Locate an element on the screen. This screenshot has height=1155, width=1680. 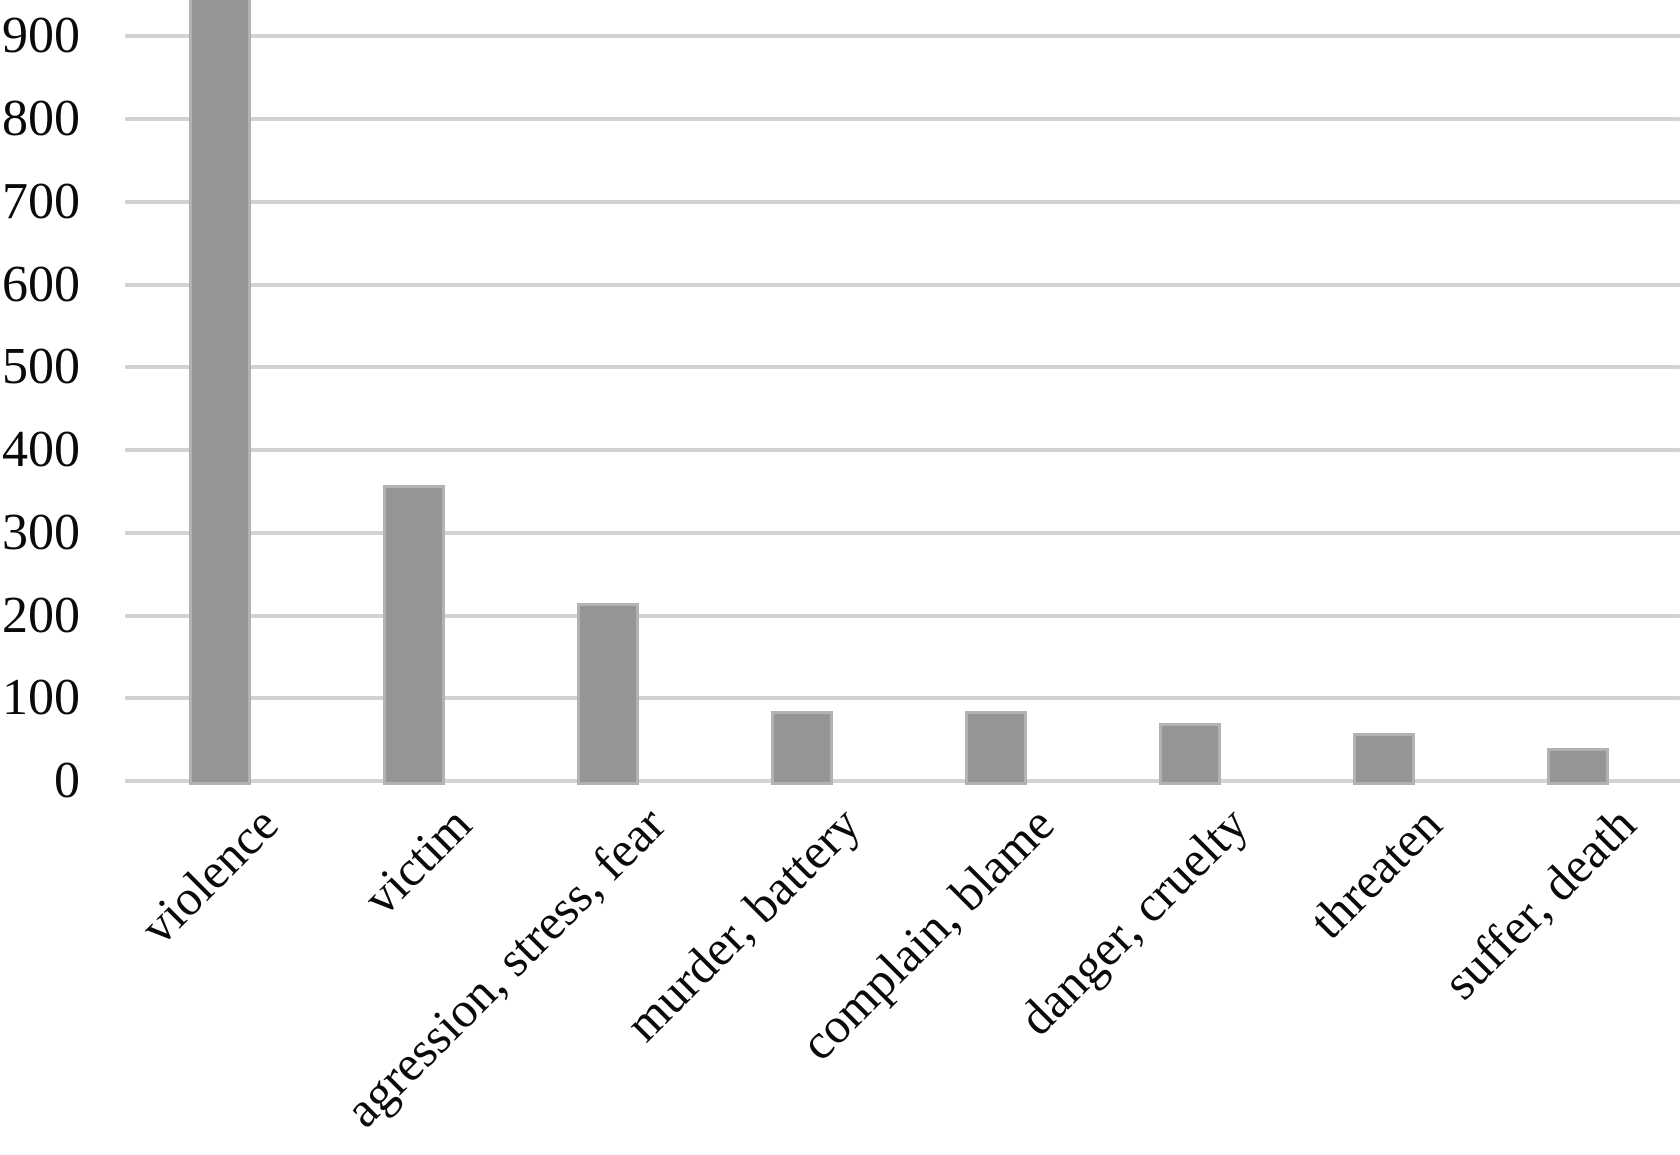
bar-violence is located at coordinates (220, 392).